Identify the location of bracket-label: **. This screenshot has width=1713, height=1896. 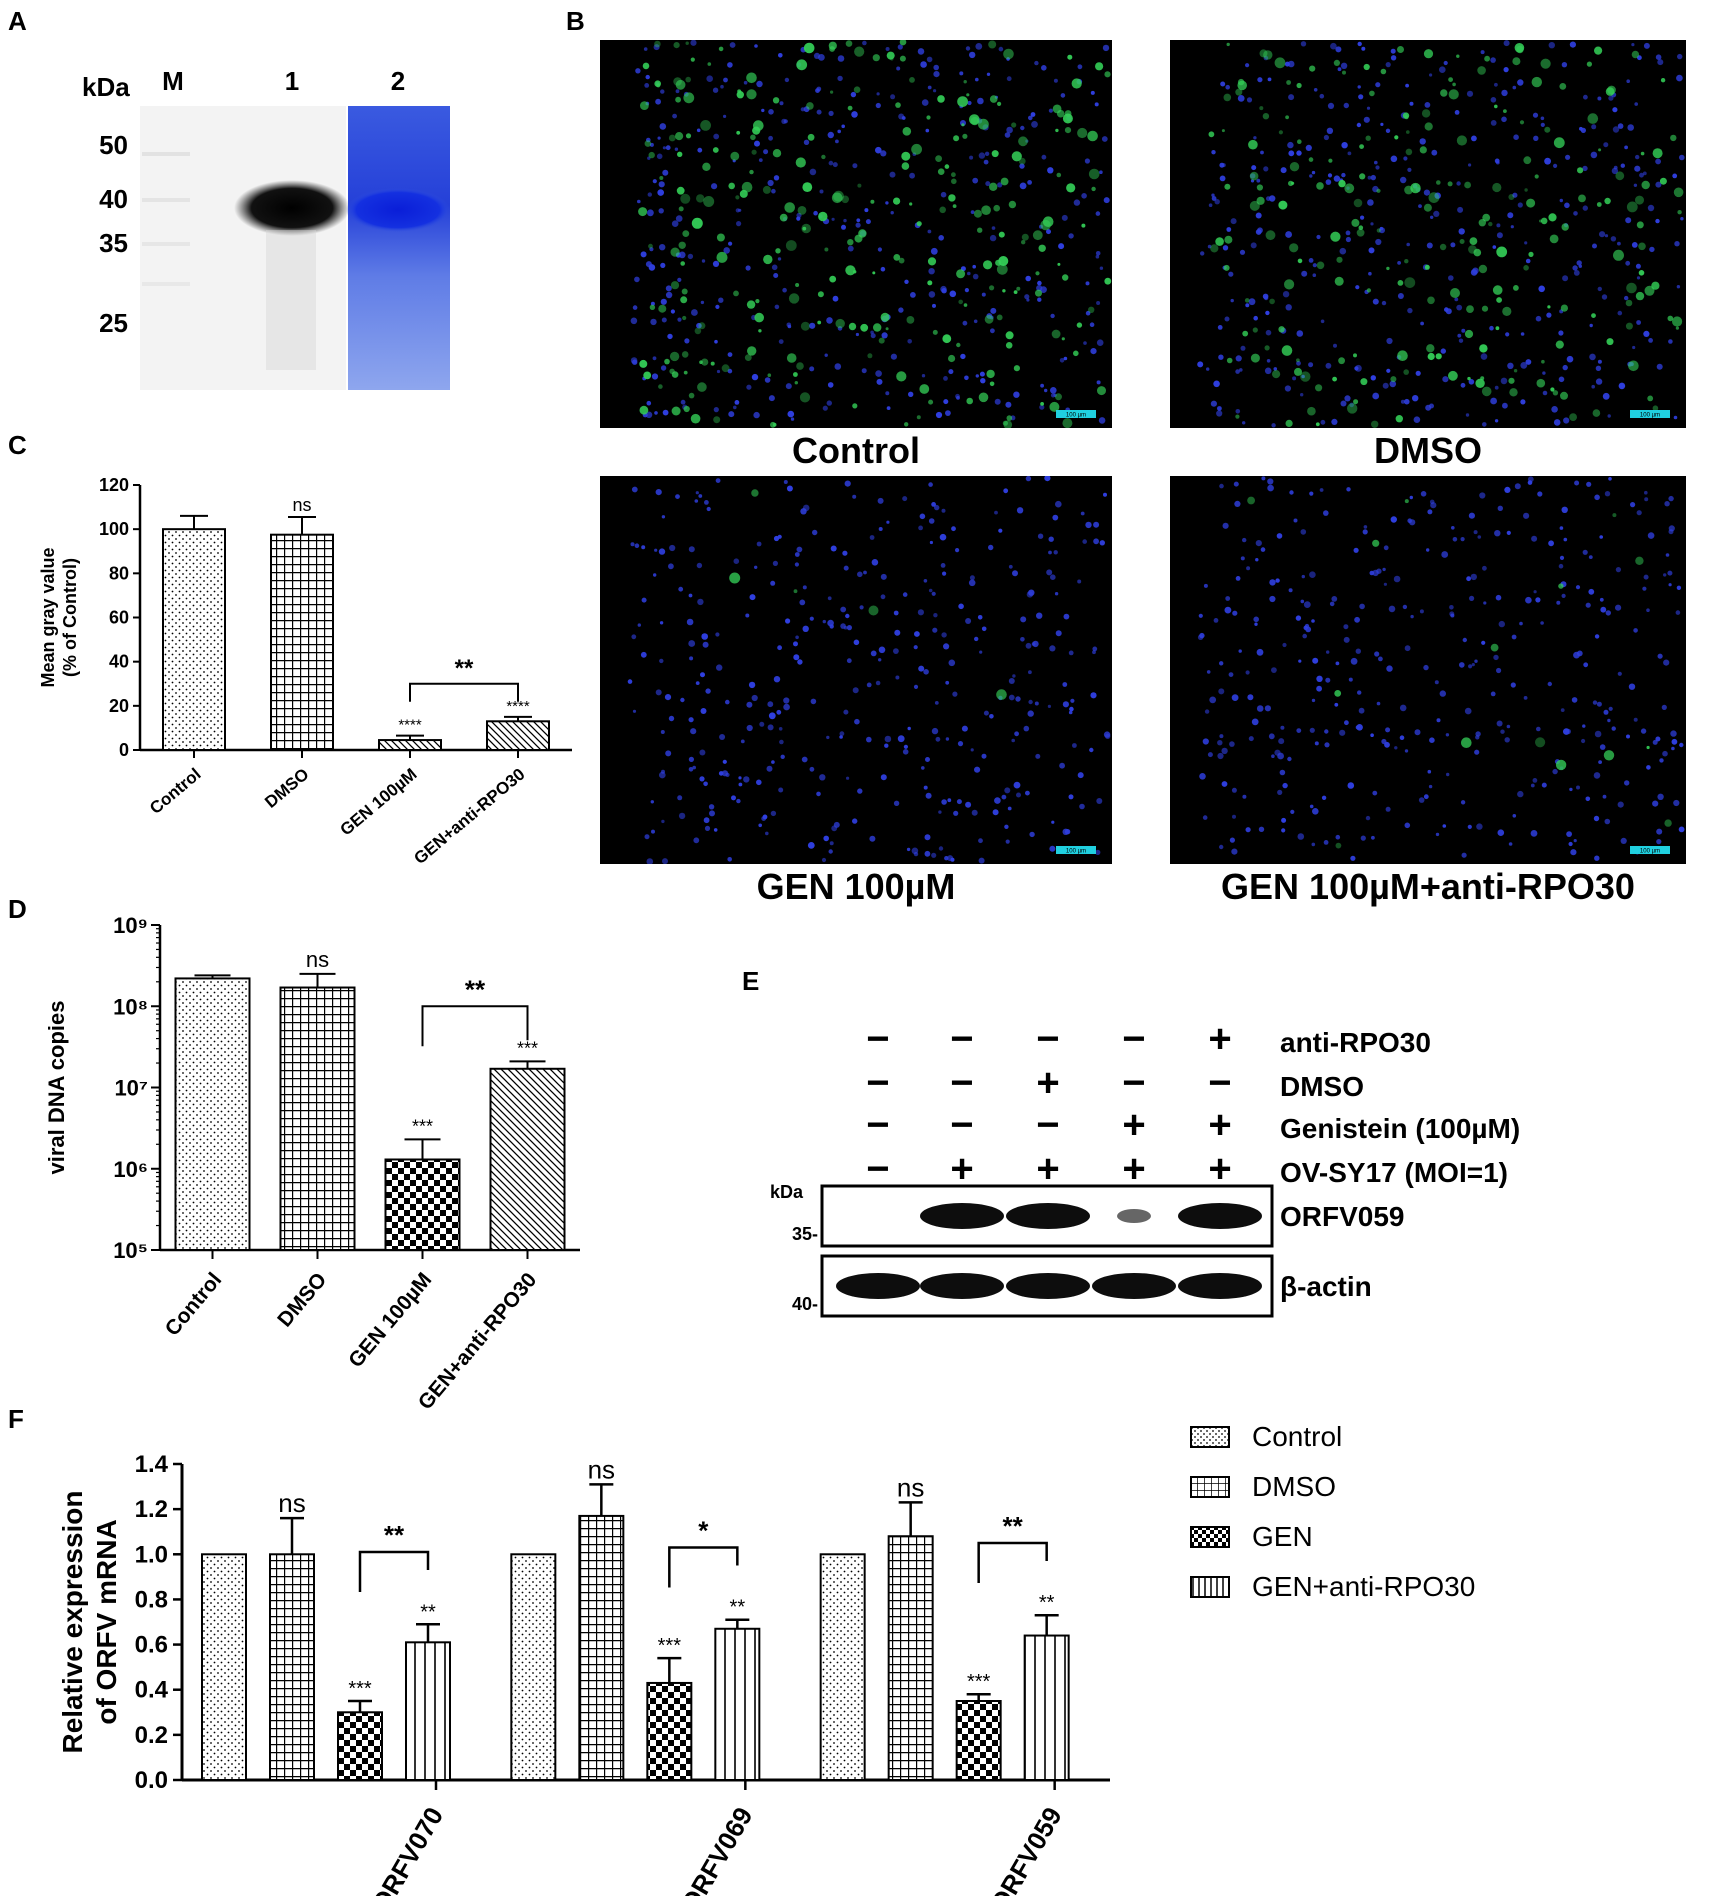
(1013, 1526).